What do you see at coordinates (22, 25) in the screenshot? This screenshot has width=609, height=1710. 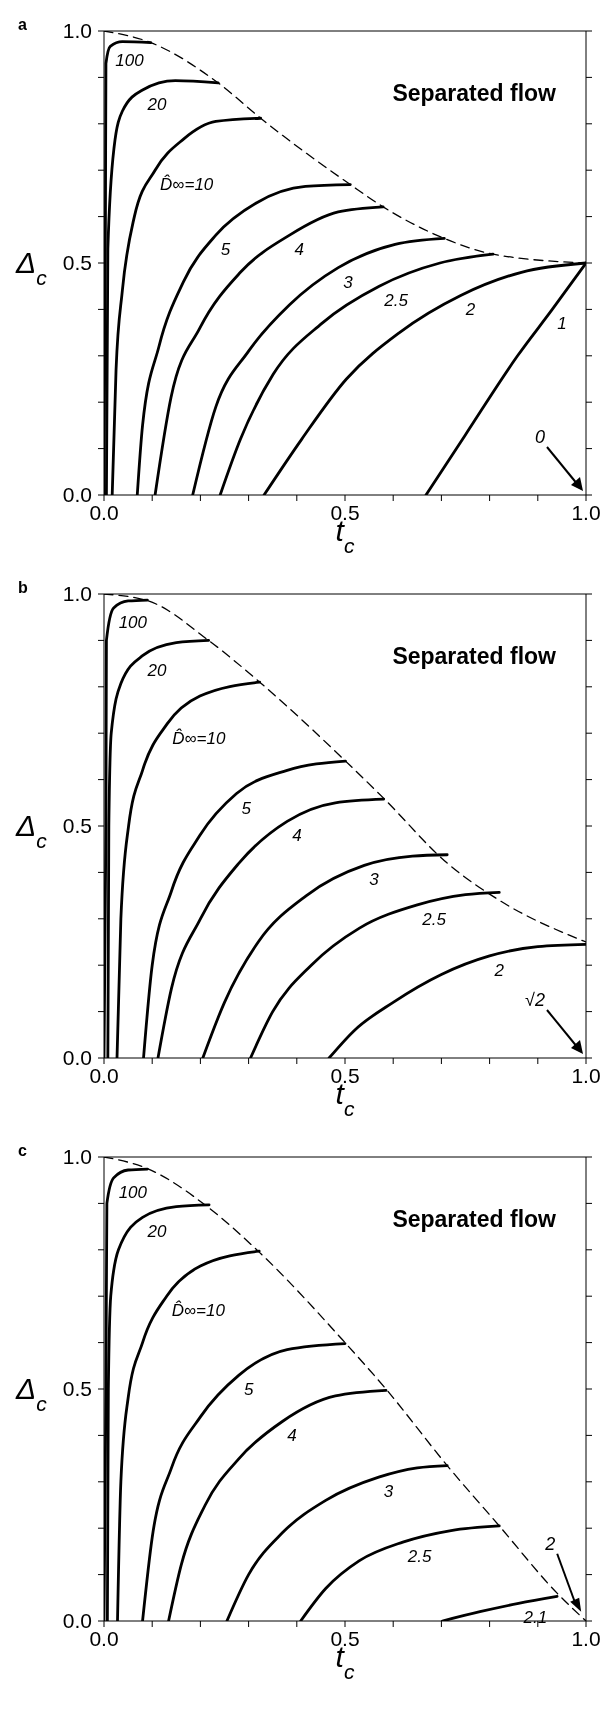 I see `chart-title: a` at bounding box center [22, 25].